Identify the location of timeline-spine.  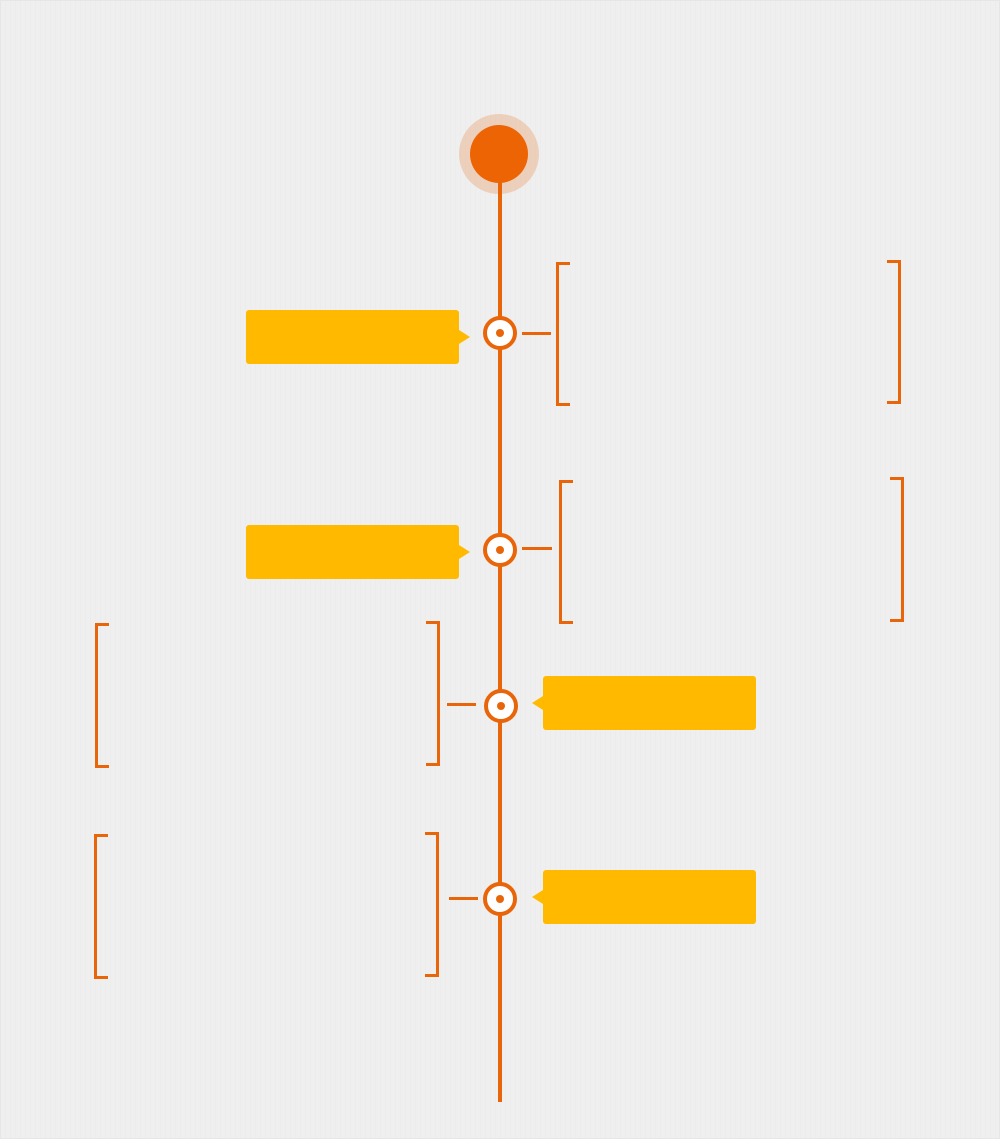
(500, 641).